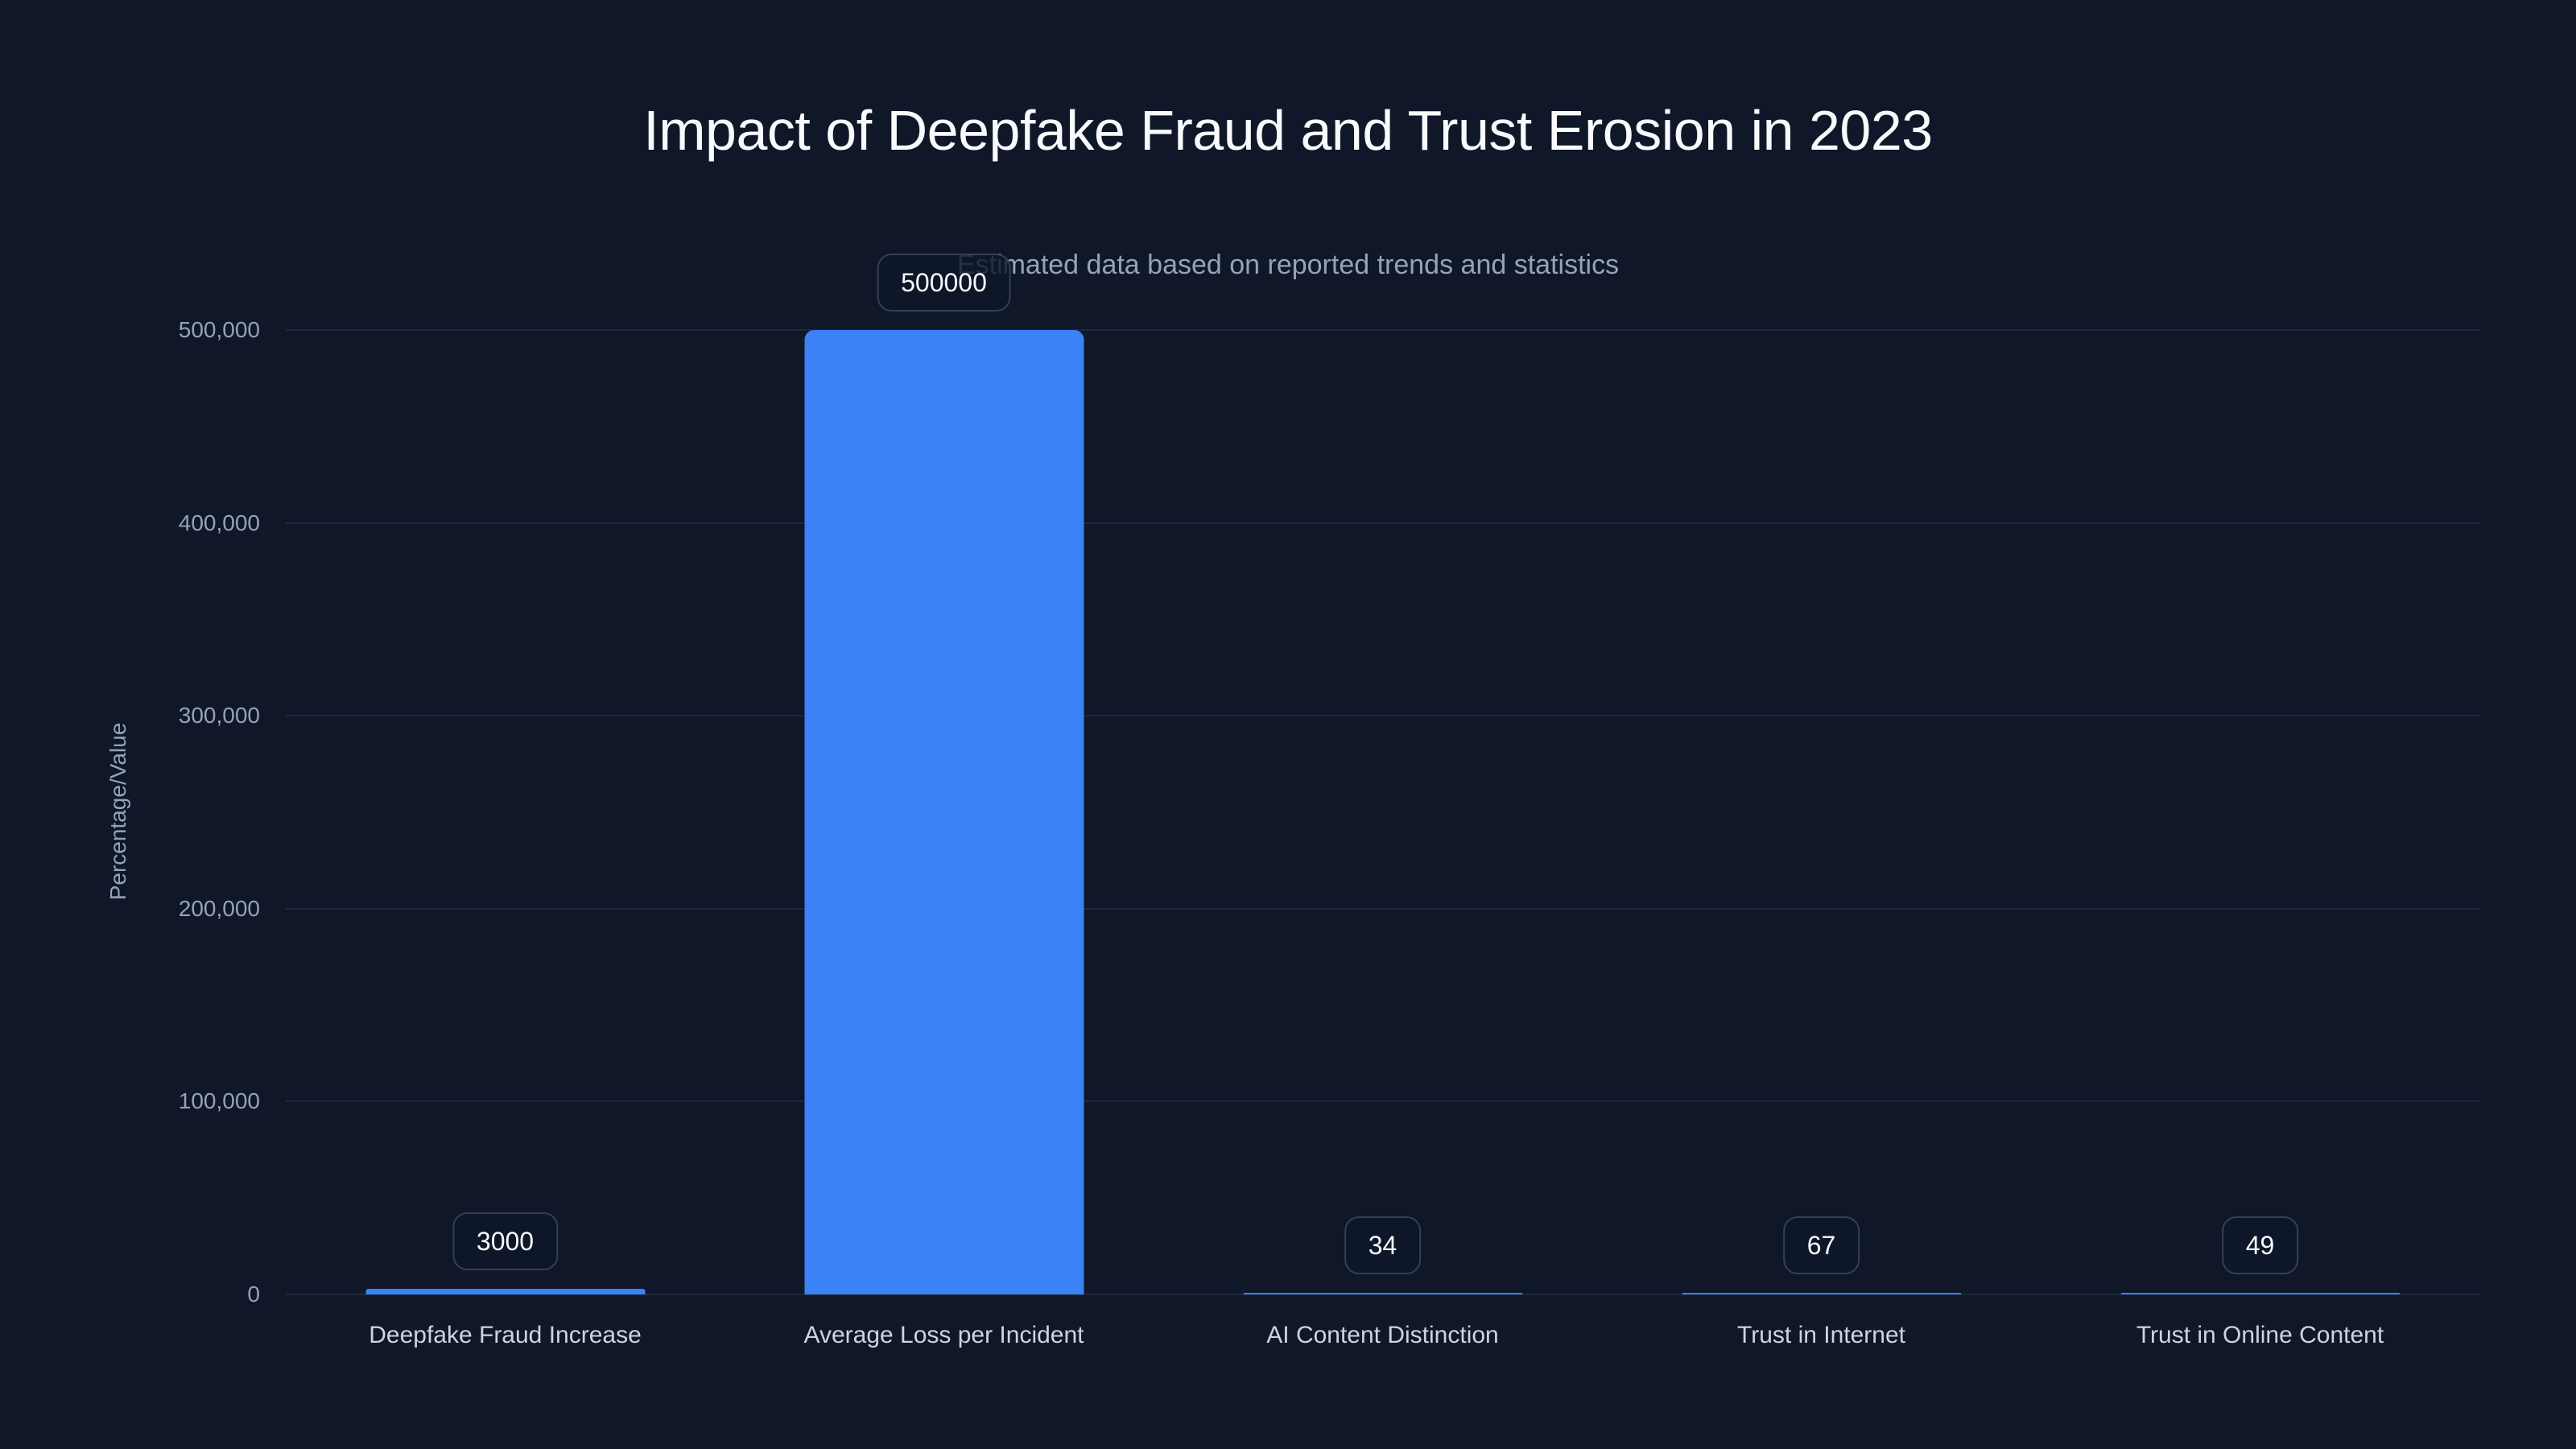 The image size is (2576, 1449). What do you see at coordinates (2260, 839) in the screenshot?
I see `bar-group: 49 Trust in Online Content` at bounding box center [2260, 839].